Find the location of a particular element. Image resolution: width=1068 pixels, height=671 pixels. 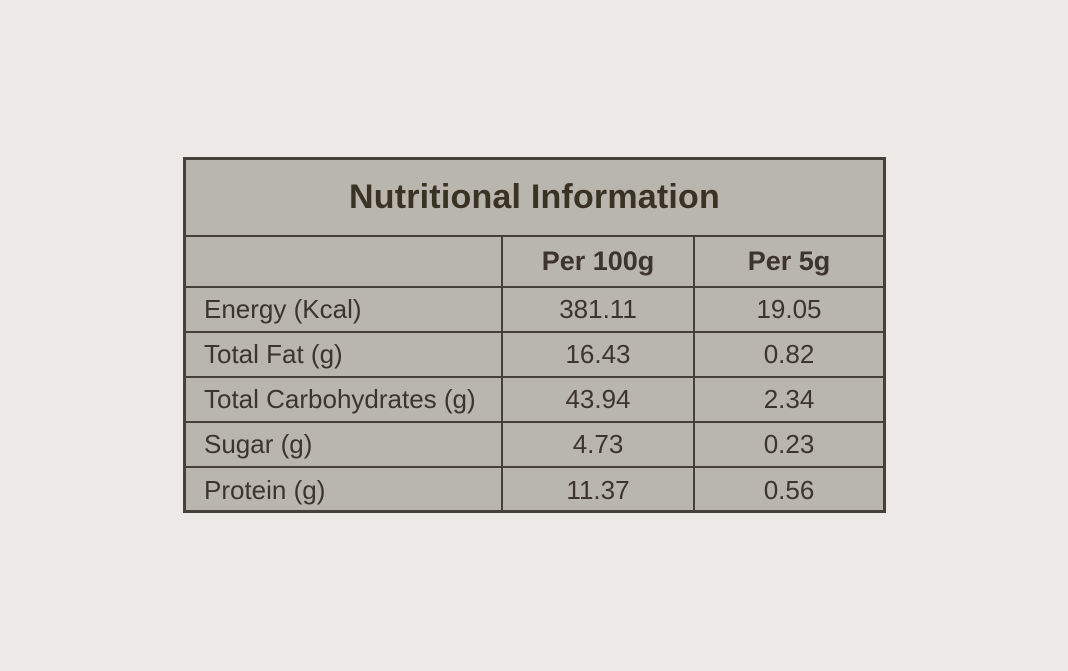

row-label: Total Fat (g) is located at coordinates (344, 354).